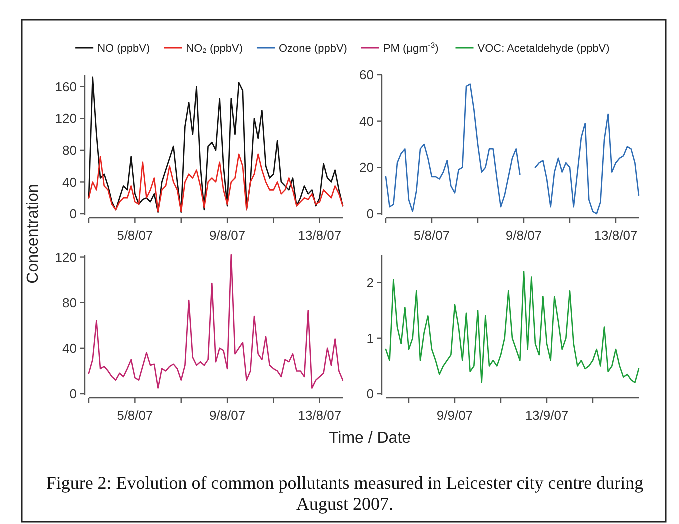 Image resolution: width=679 pixels, height=524 pixels. What do you see at coordinates (66, 86) in the screenshot?
I see `y-tick-label: 160` at bounding box center [66, 86].